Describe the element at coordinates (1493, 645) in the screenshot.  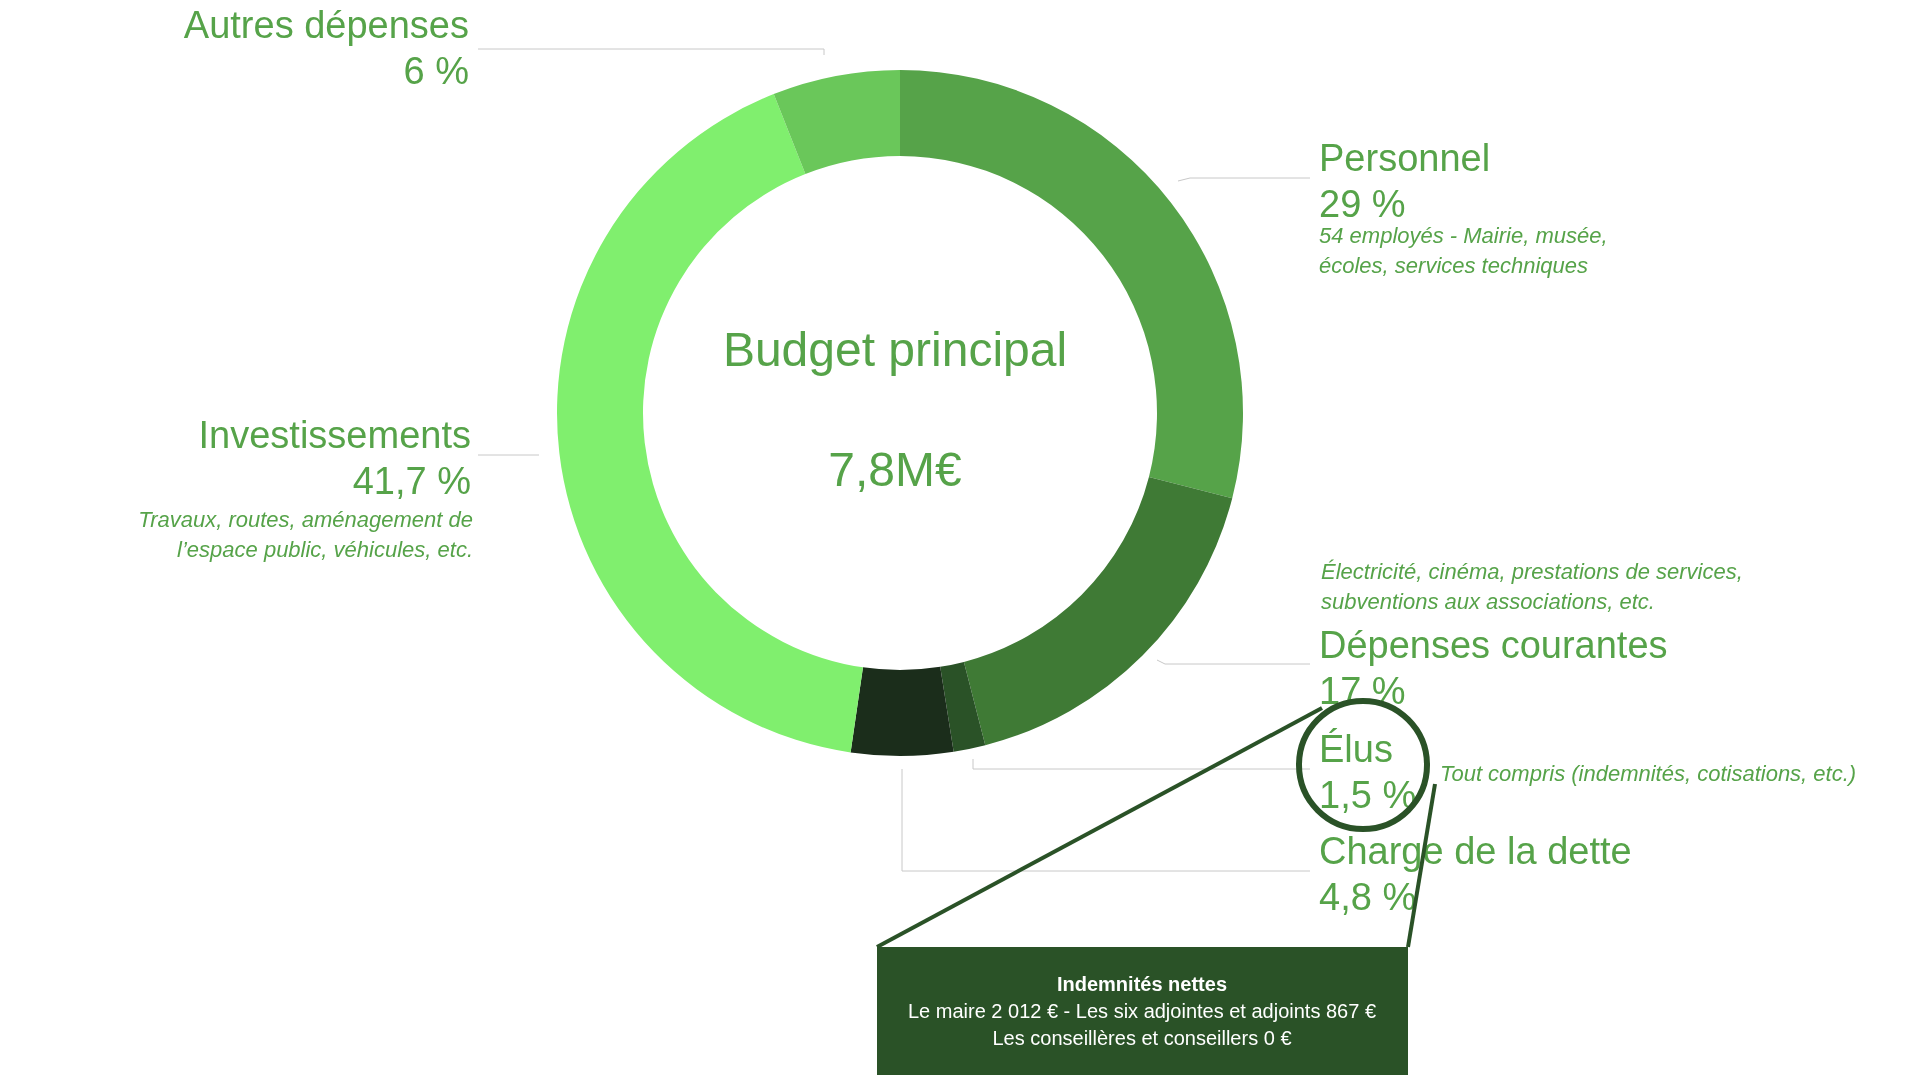
I see `slice-label: Dépenses courantes` at that location.